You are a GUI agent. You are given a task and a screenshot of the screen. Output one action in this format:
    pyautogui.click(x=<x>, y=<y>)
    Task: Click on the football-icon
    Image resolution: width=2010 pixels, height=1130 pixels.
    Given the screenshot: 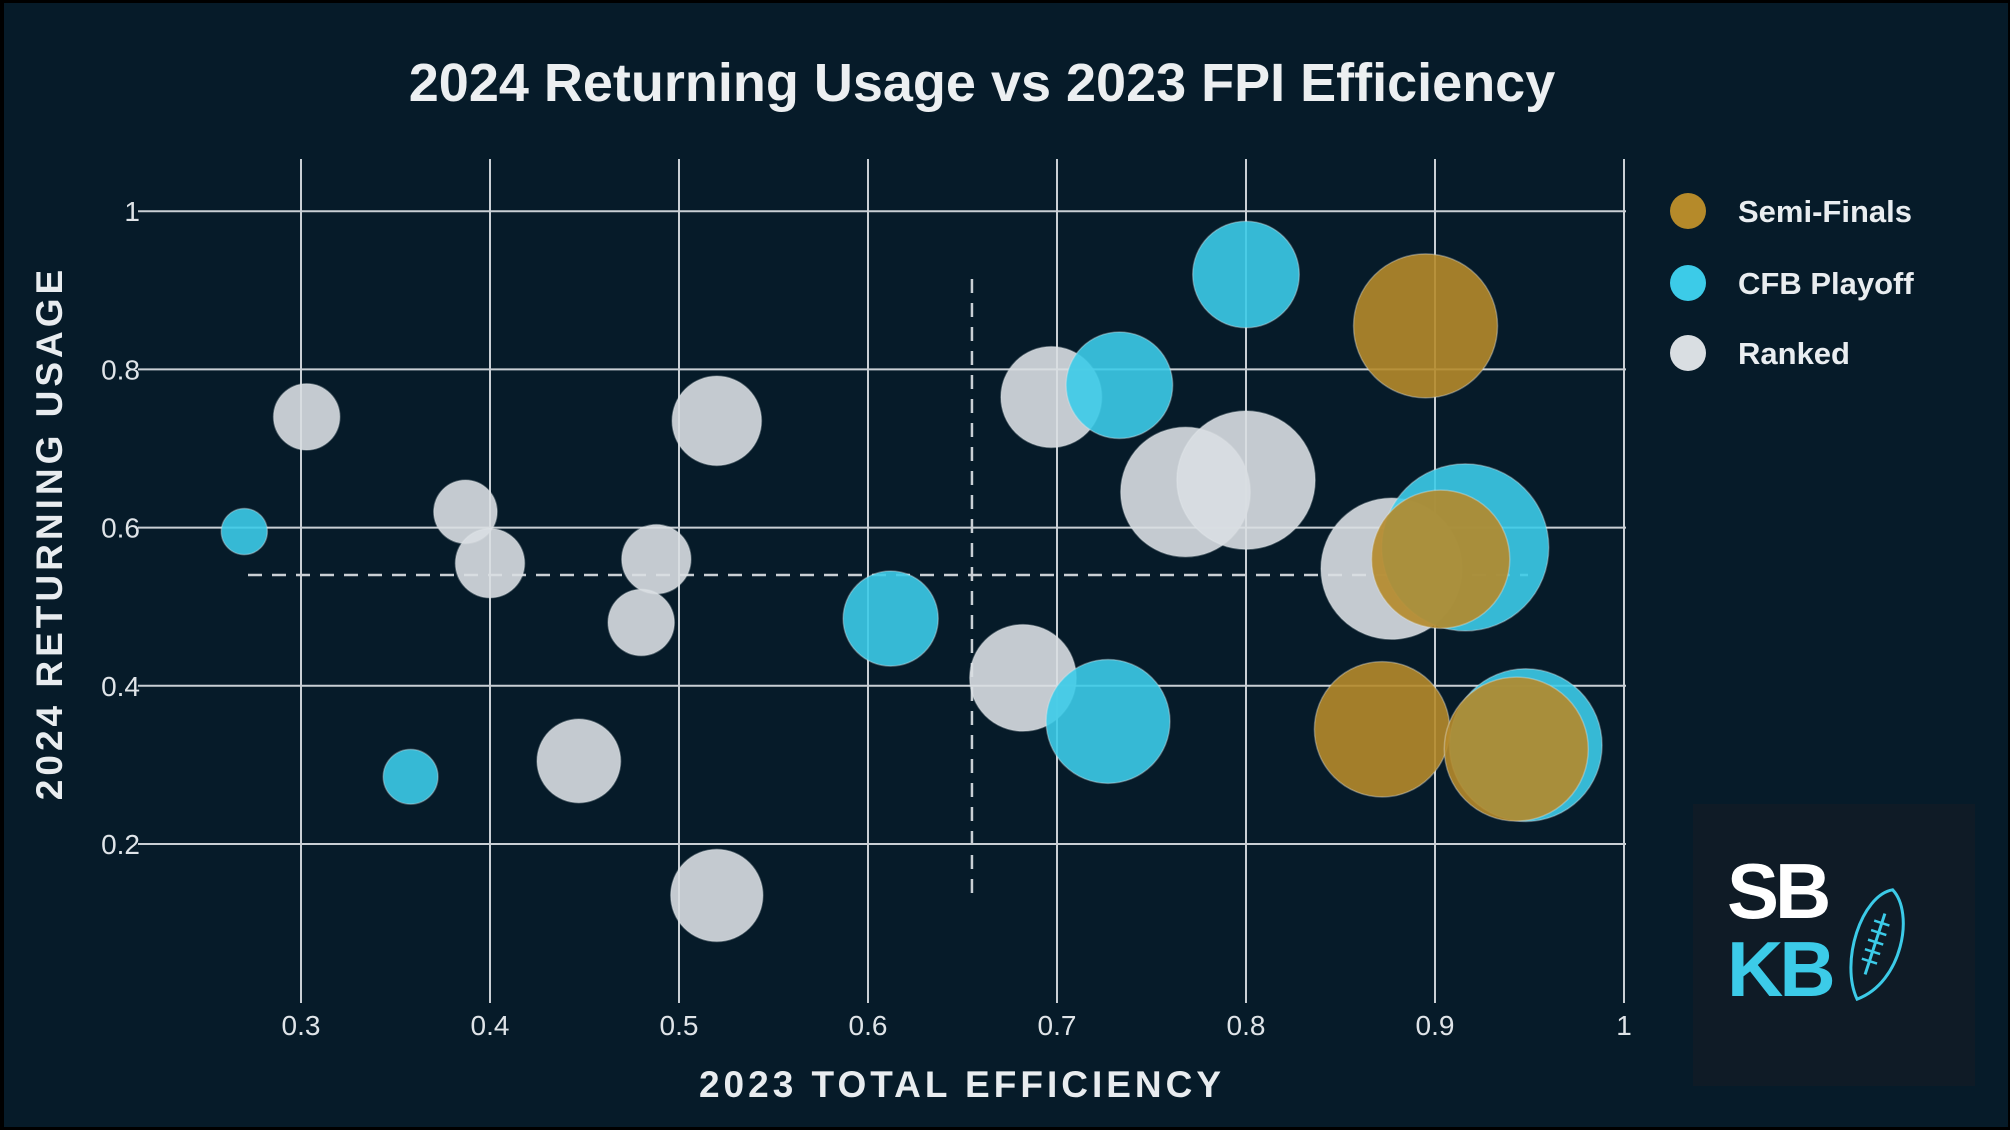 What is the action you would take?
    pyautogui.click(x=1877, y=945)
    